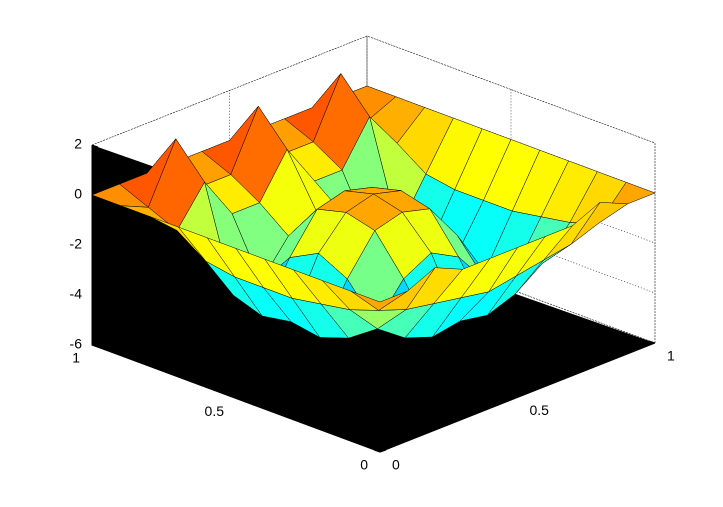  What do you see at coordinates (78, 194) in the screenshot?
I see `z-tick-label: 0` at bounding box center [78, 194].